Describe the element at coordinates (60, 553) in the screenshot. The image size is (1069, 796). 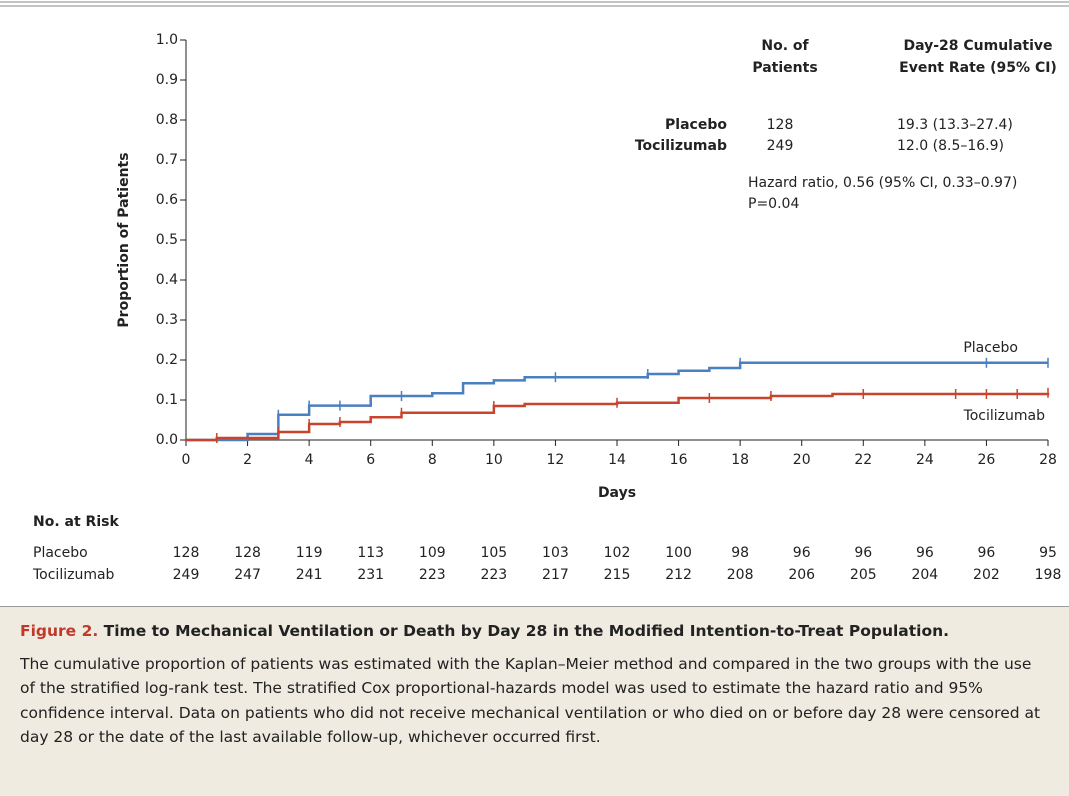
I see `at-risk-label: Placebo` at that location.